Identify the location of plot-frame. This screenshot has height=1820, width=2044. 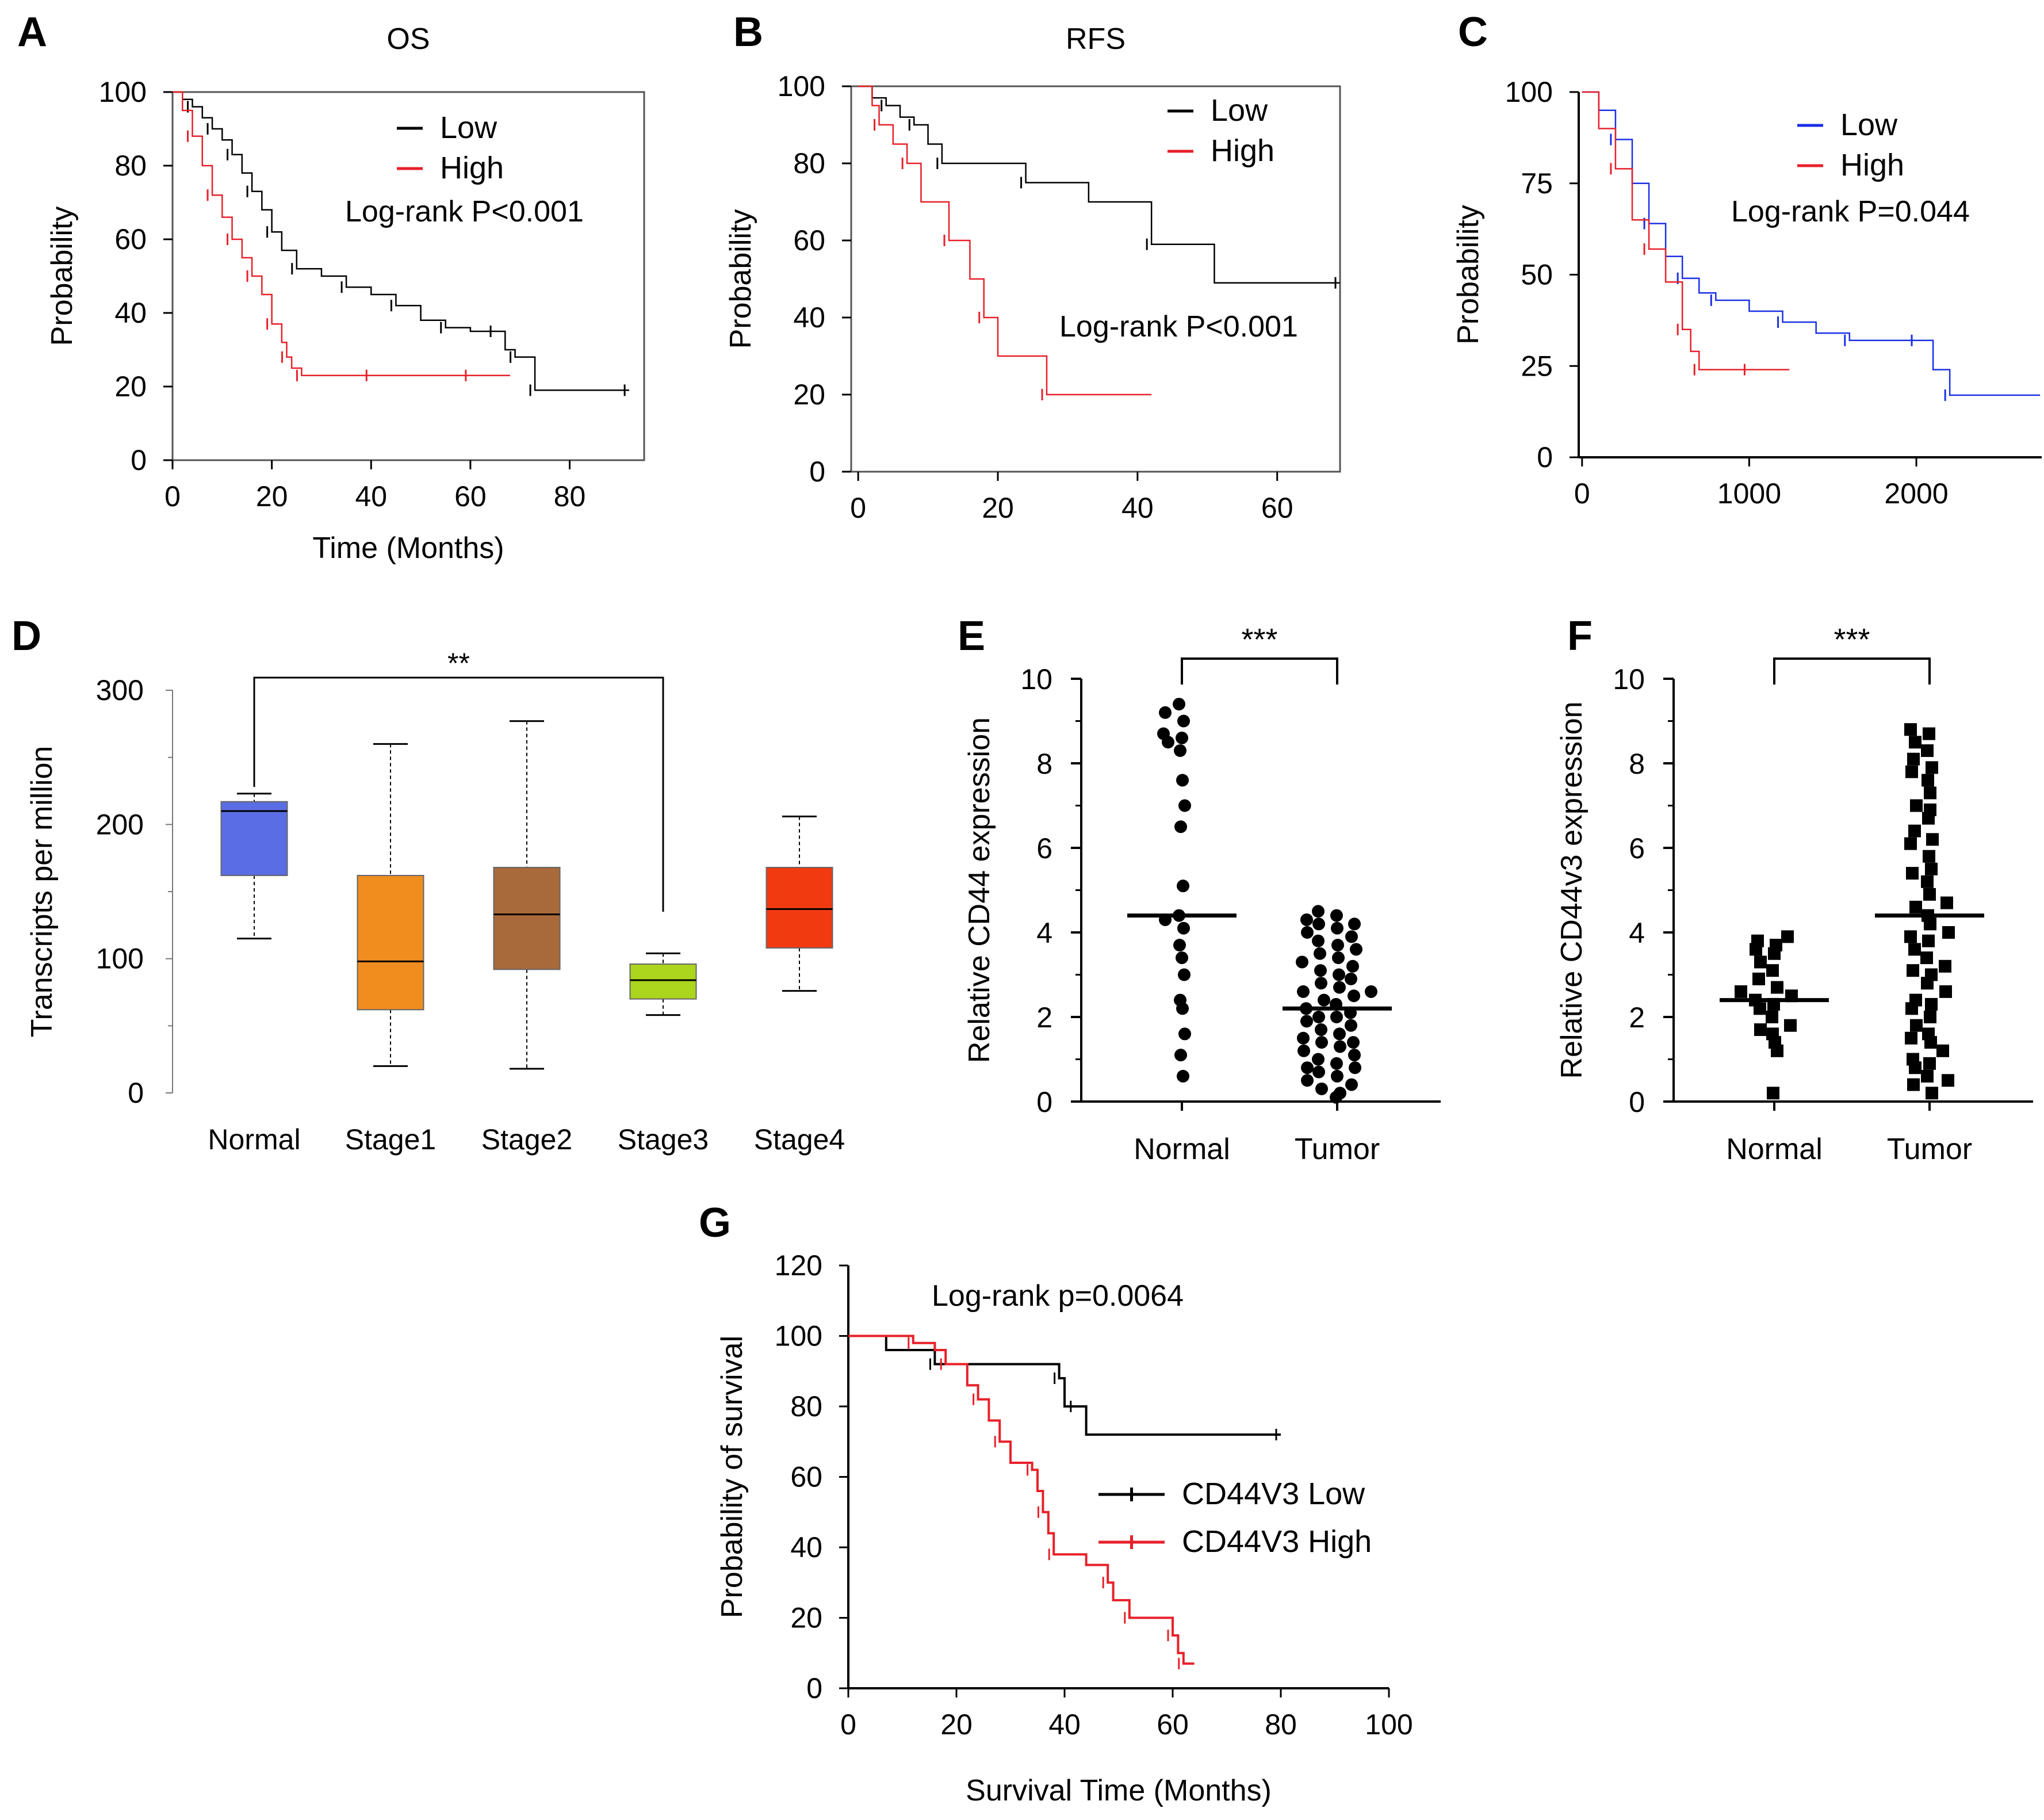
(1096, 279).